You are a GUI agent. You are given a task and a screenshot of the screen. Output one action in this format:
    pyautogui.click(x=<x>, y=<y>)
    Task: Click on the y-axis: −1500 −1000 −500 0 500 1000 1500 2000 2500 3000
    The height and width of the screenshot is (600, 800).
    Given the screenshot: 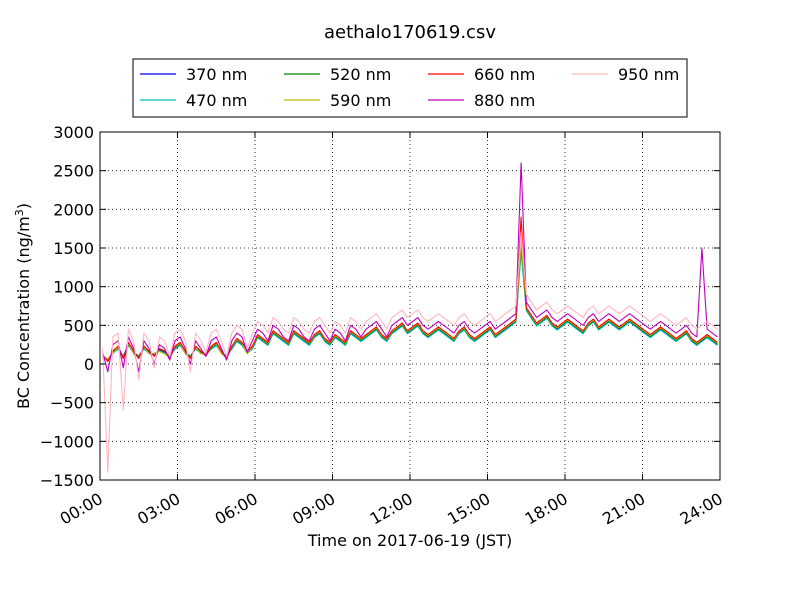 What is the action you would take?
    pyautogui.click(x=67, y=306)
    